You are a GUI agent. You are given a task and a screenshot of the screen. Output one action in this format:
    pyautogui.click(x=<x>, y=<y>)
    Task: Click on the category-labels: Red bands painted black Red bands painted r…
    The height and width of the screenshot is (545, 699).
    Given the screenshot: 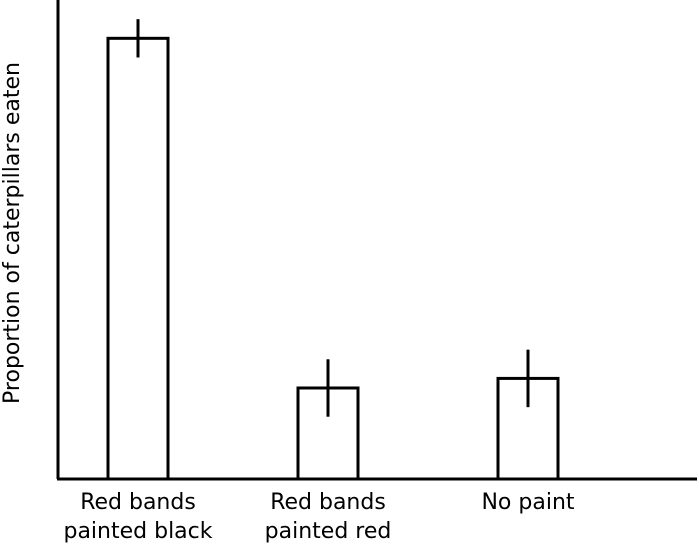 What is the action you would take?
    pyautogui.click(x=318, y=517)
    